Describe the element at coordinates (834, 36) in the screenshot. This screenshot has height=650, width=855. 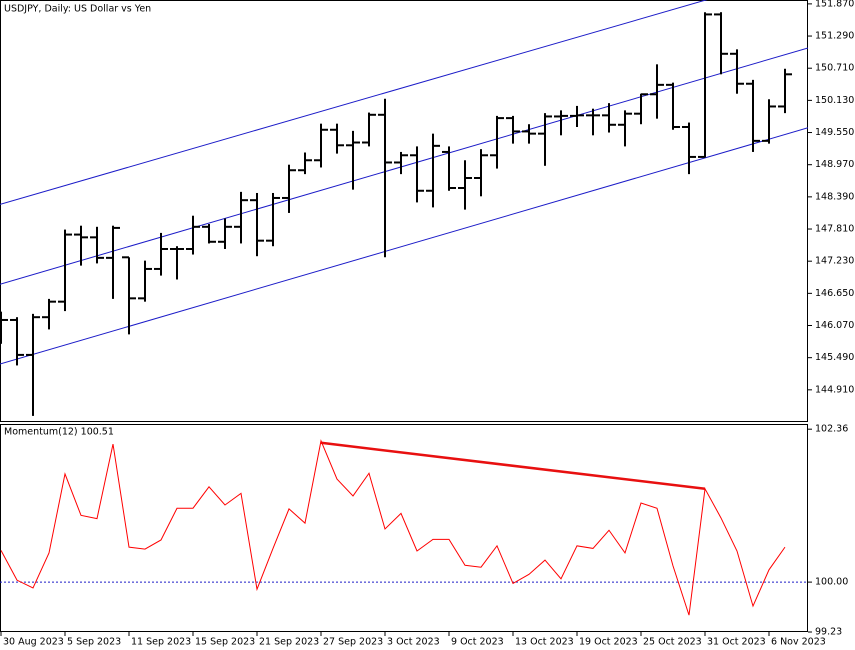
I see `y-tick-label: 151.290` at that location.